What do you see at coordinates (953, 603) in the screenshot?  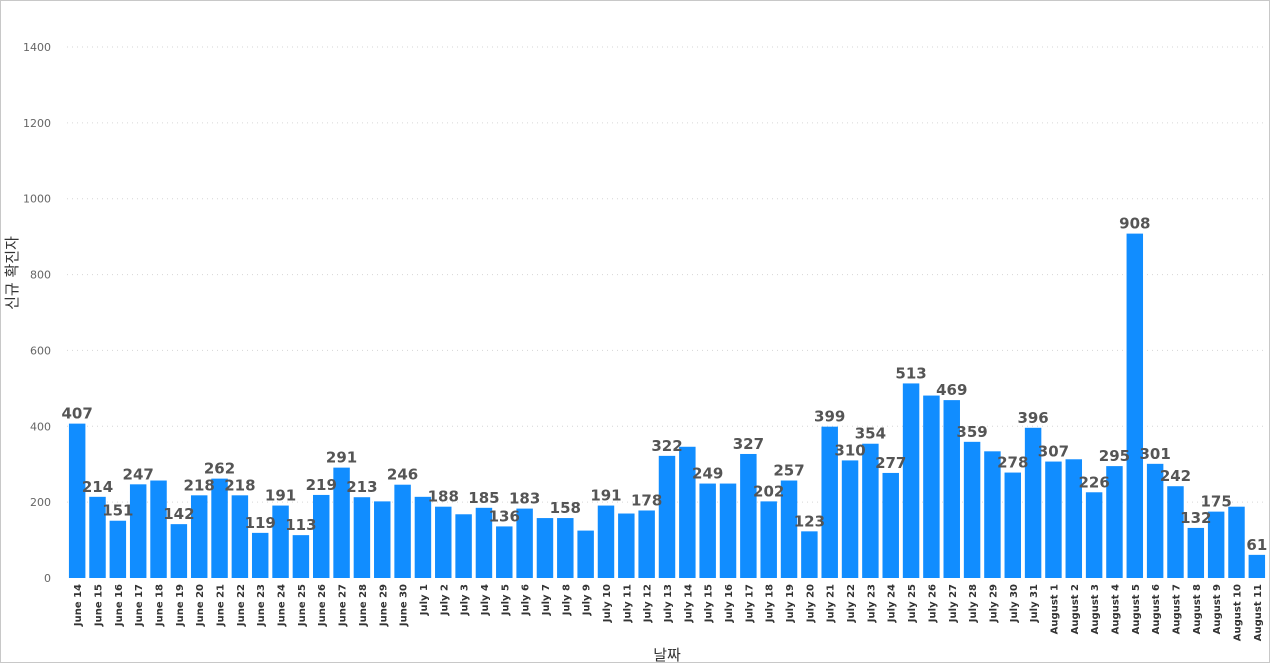 I see `x-tick-label: July 27` at bounding box center [953, 603].